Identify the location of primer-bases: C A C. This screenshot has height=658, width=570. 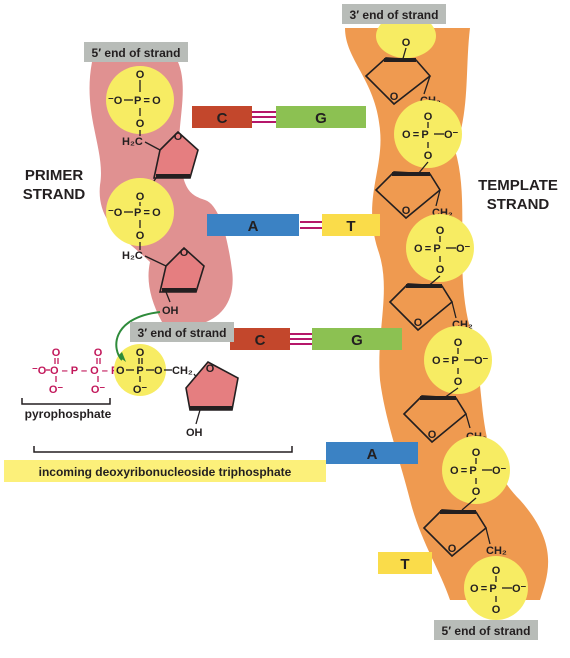
(245, 228).